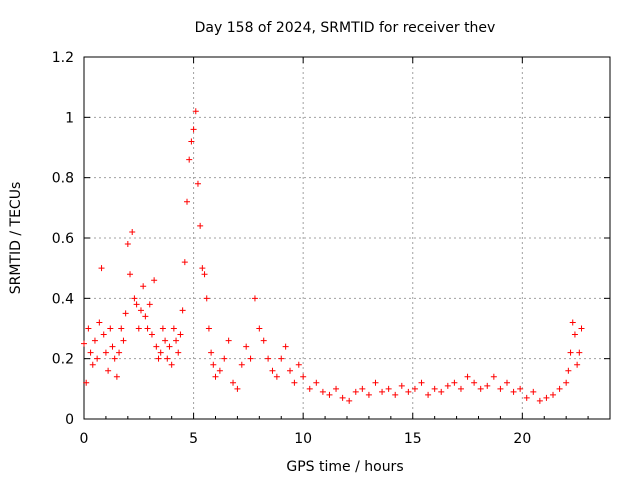  Describe the element at coordinates (63, 360) in the screenshot. I see `y-tick-label: 0.2` at that location.